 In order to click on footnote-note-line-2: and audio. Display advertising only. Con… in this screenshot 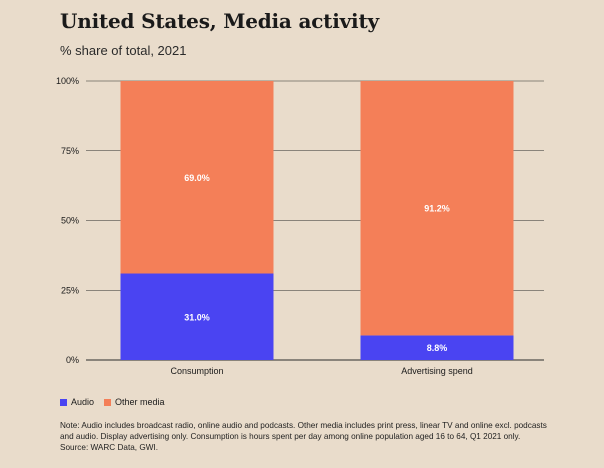, I will do `click(290, 436)`.